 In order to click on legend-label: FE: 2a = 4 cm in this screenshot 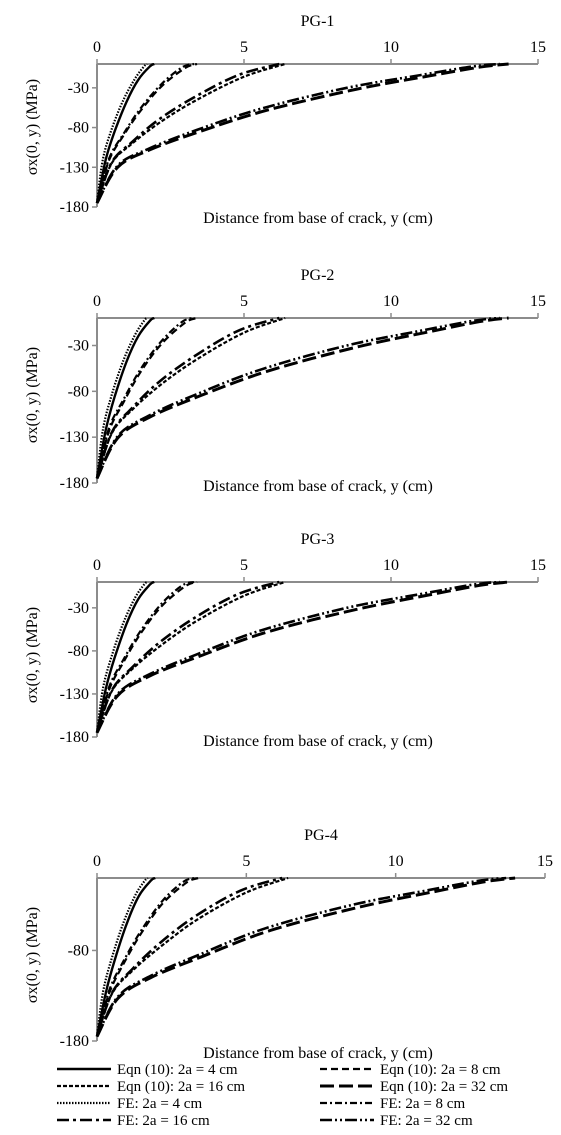, I will do `click(159, 1104)`.